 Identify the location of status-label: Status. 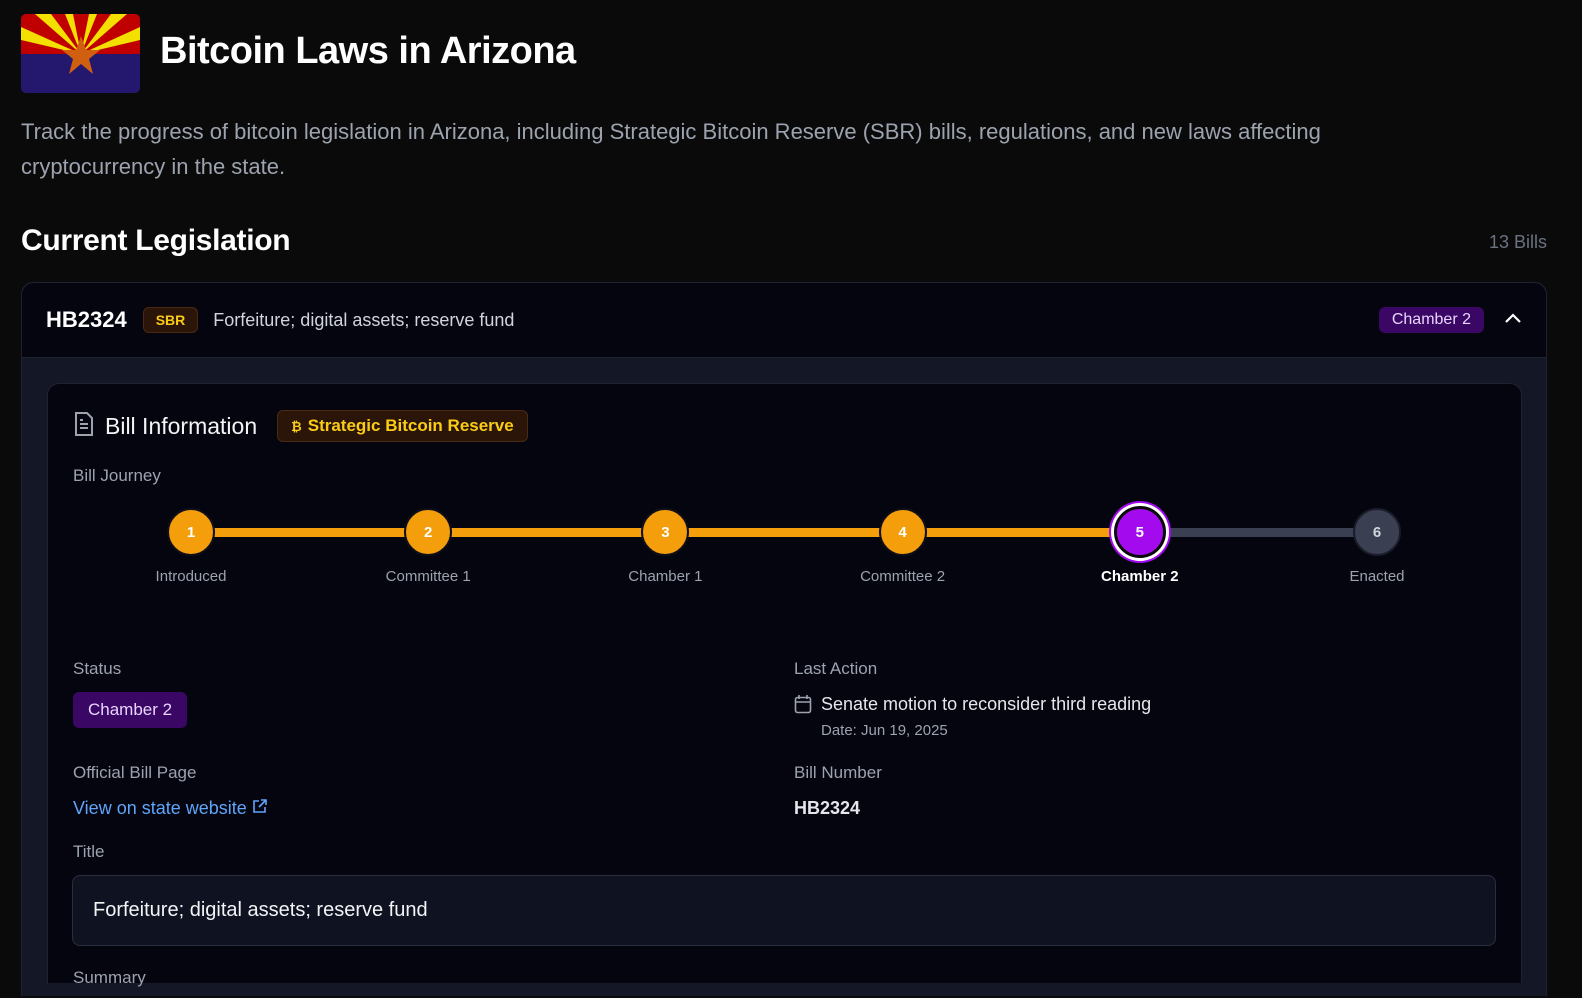
(97, 668).